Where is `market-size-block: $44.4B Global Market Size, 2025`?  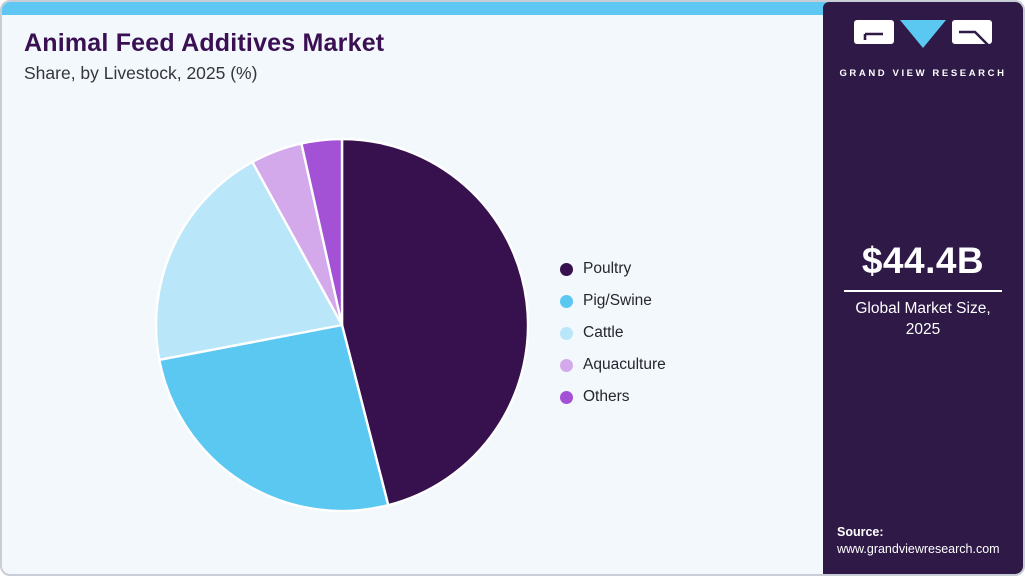 market-size-block: $44.4B Global Market Size, 2025 is located at coordinates (923, 290).